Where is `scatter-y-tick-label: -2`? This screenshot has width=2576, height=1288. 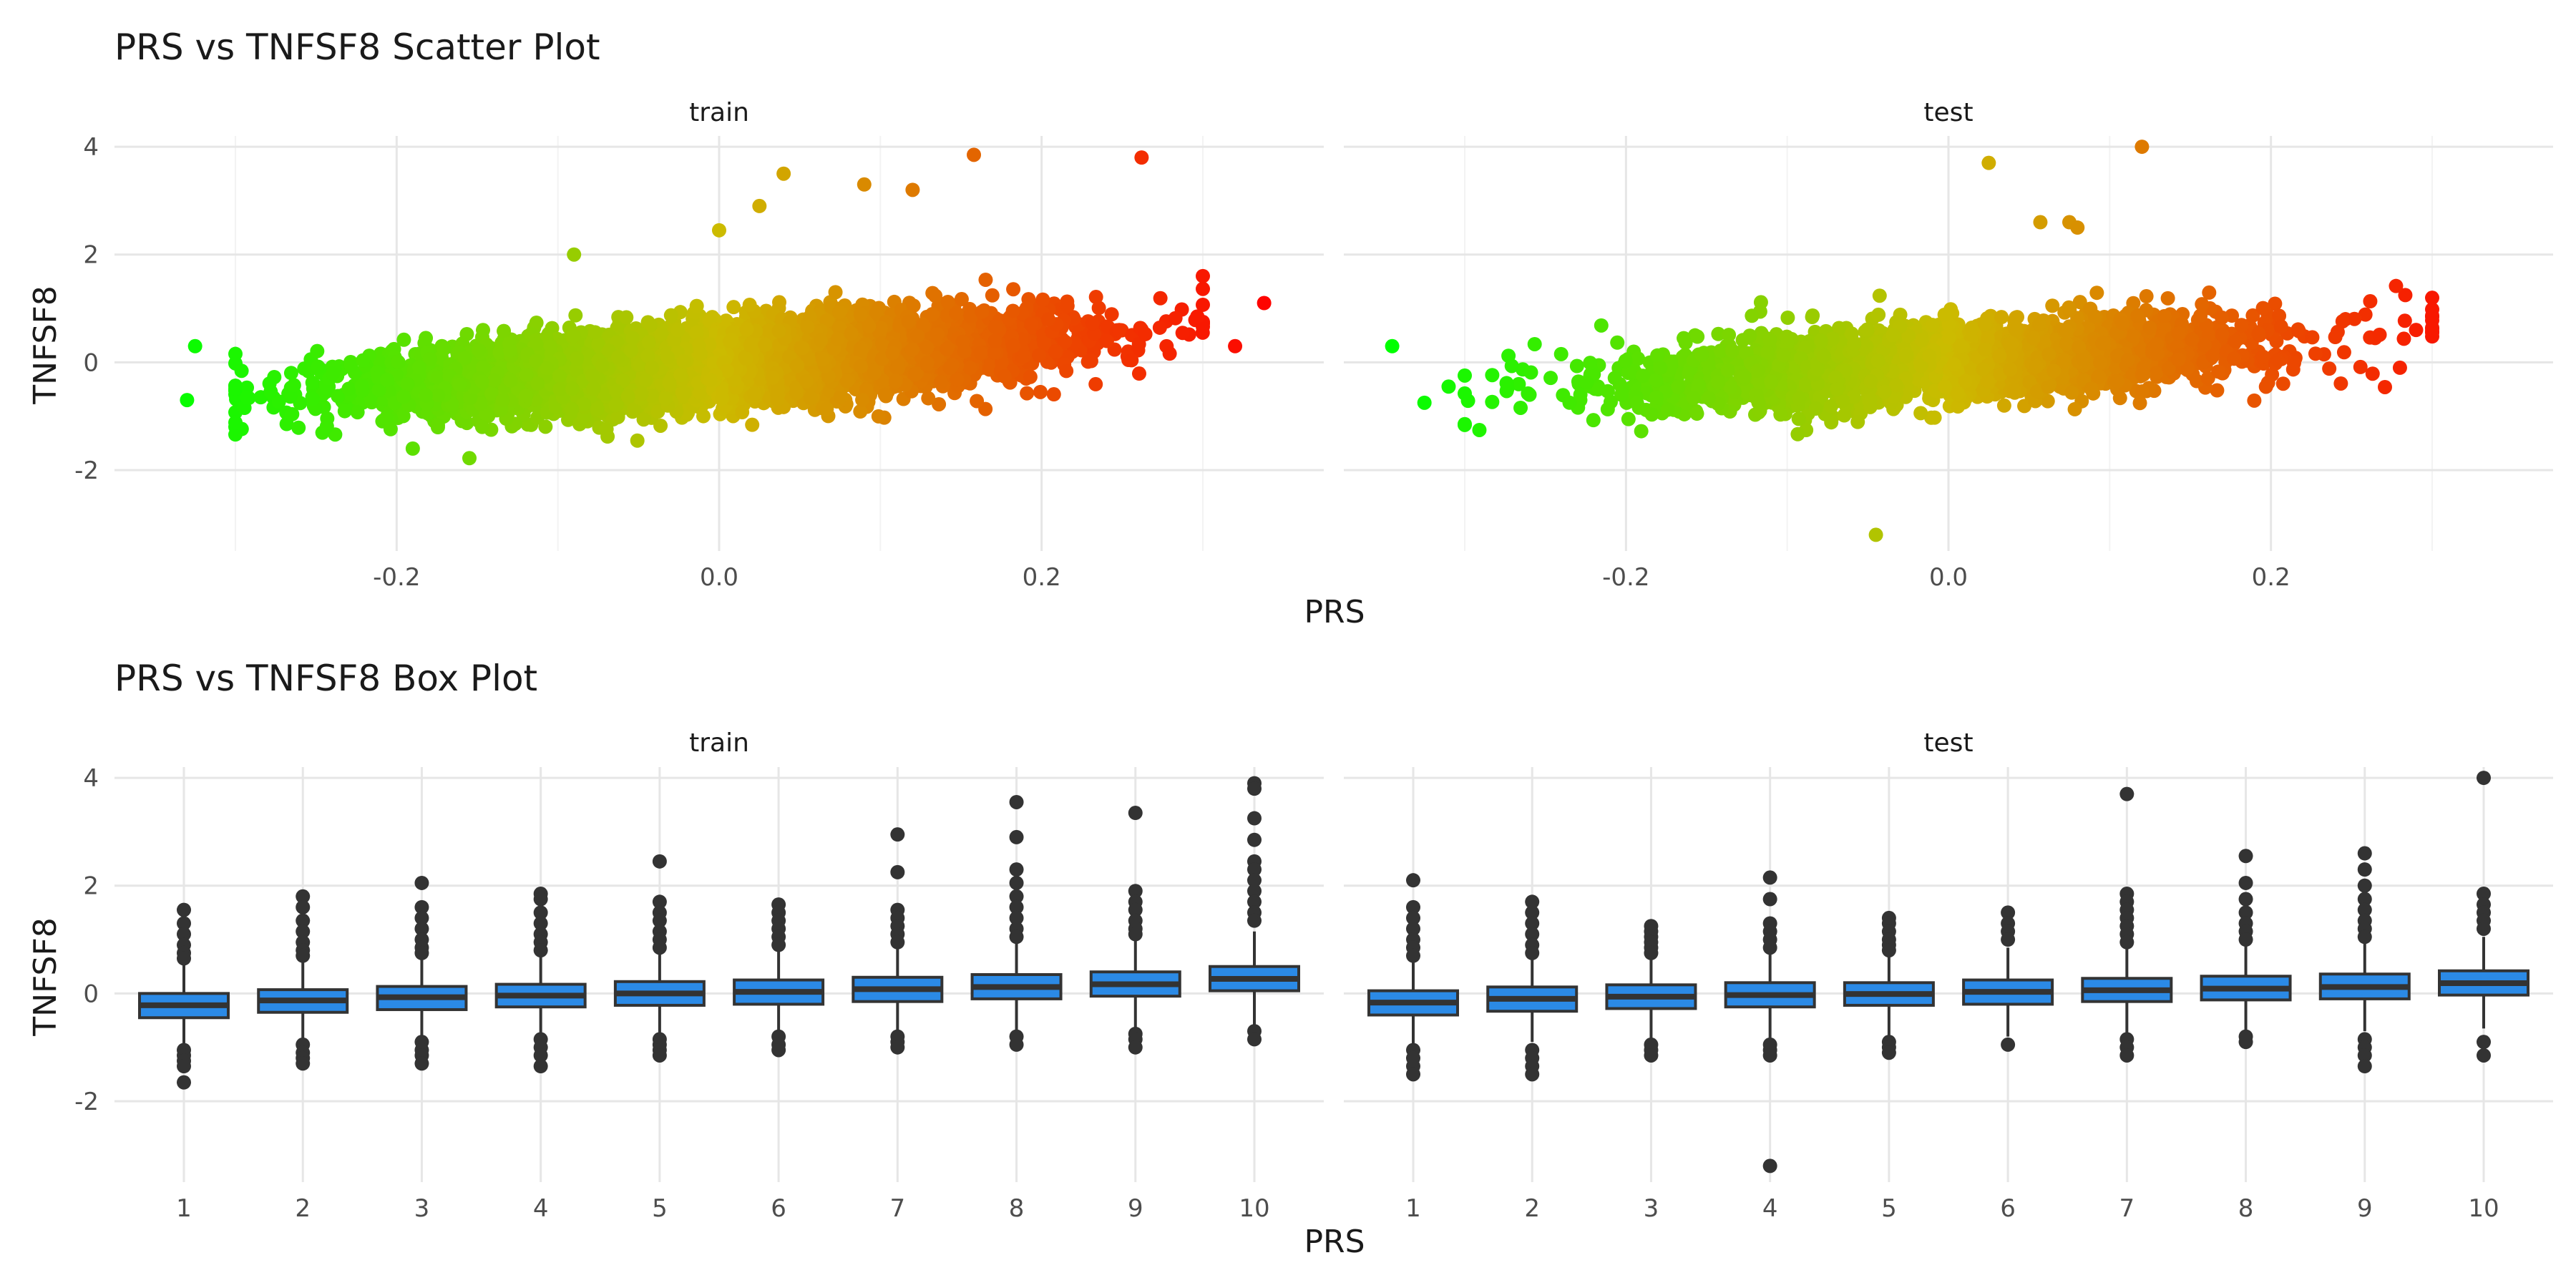
scatter-y-tick-label: -2 is located at coordinates (86, 471).